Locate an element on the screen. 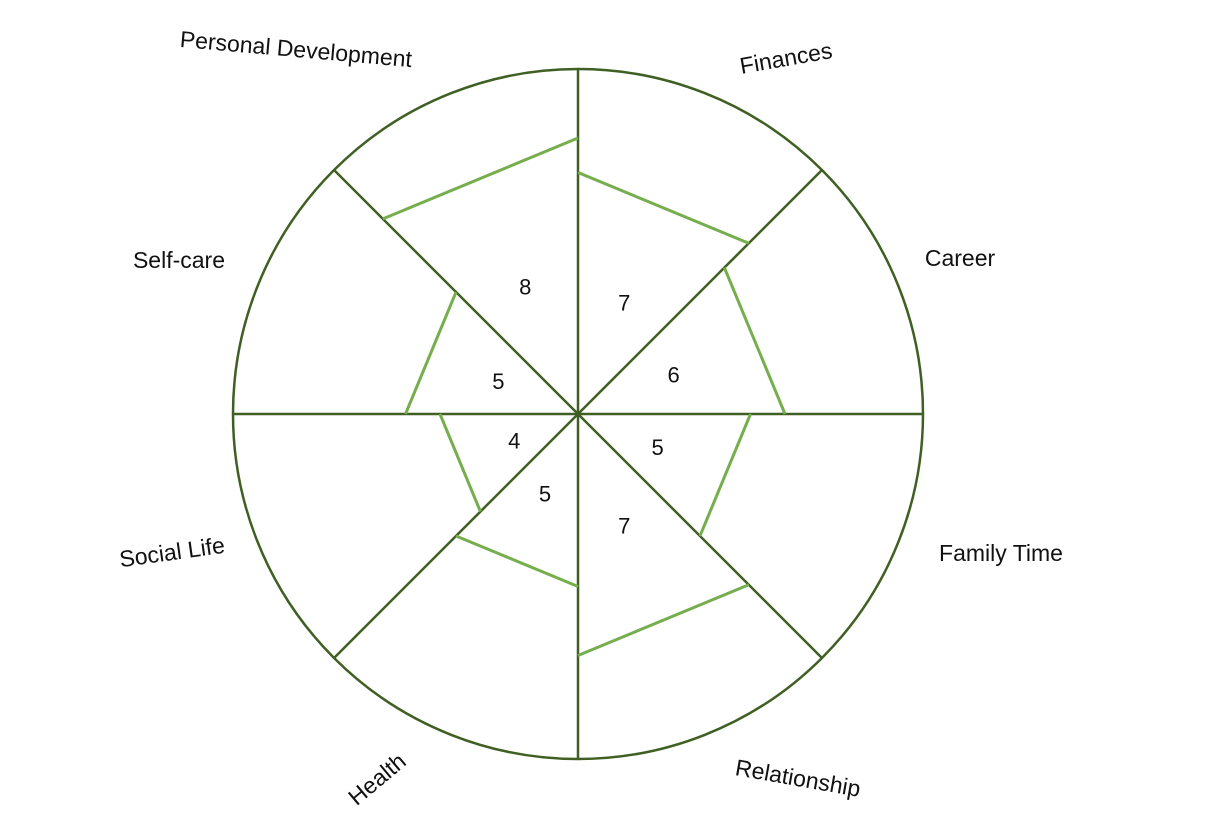 The width and height of the screenshot is (1229, 818). score-value-health: 5 is located at coordinates (545, 494).